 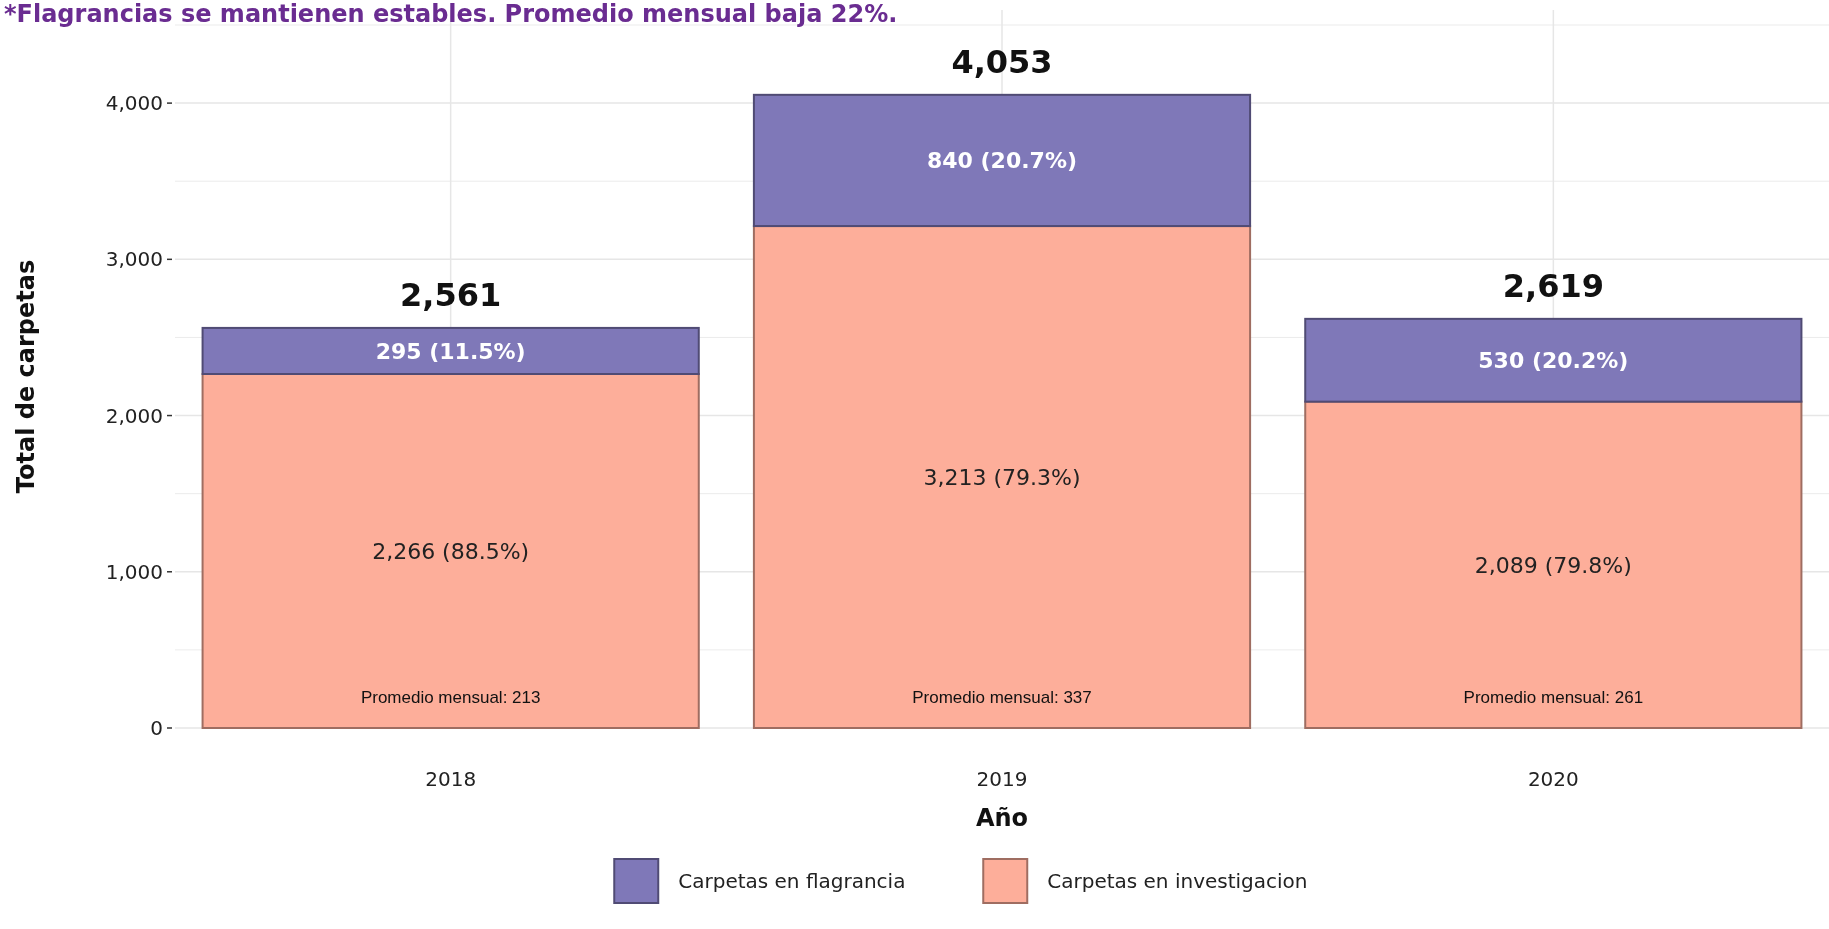 I want to click on x-tick-label: 2020, so click(x=1553, y=779).